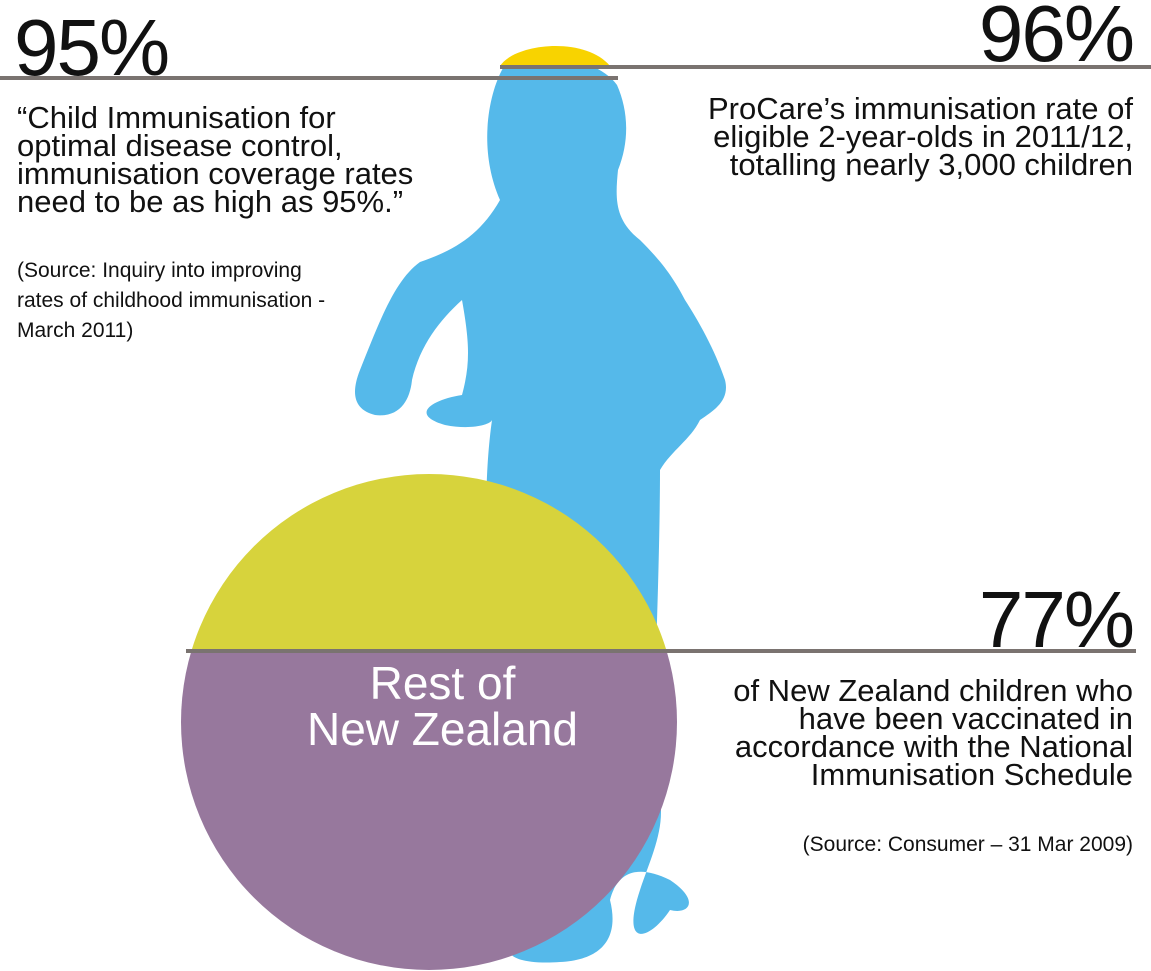  I want to click on stat-96-value: 96%, so click(1056, 39).